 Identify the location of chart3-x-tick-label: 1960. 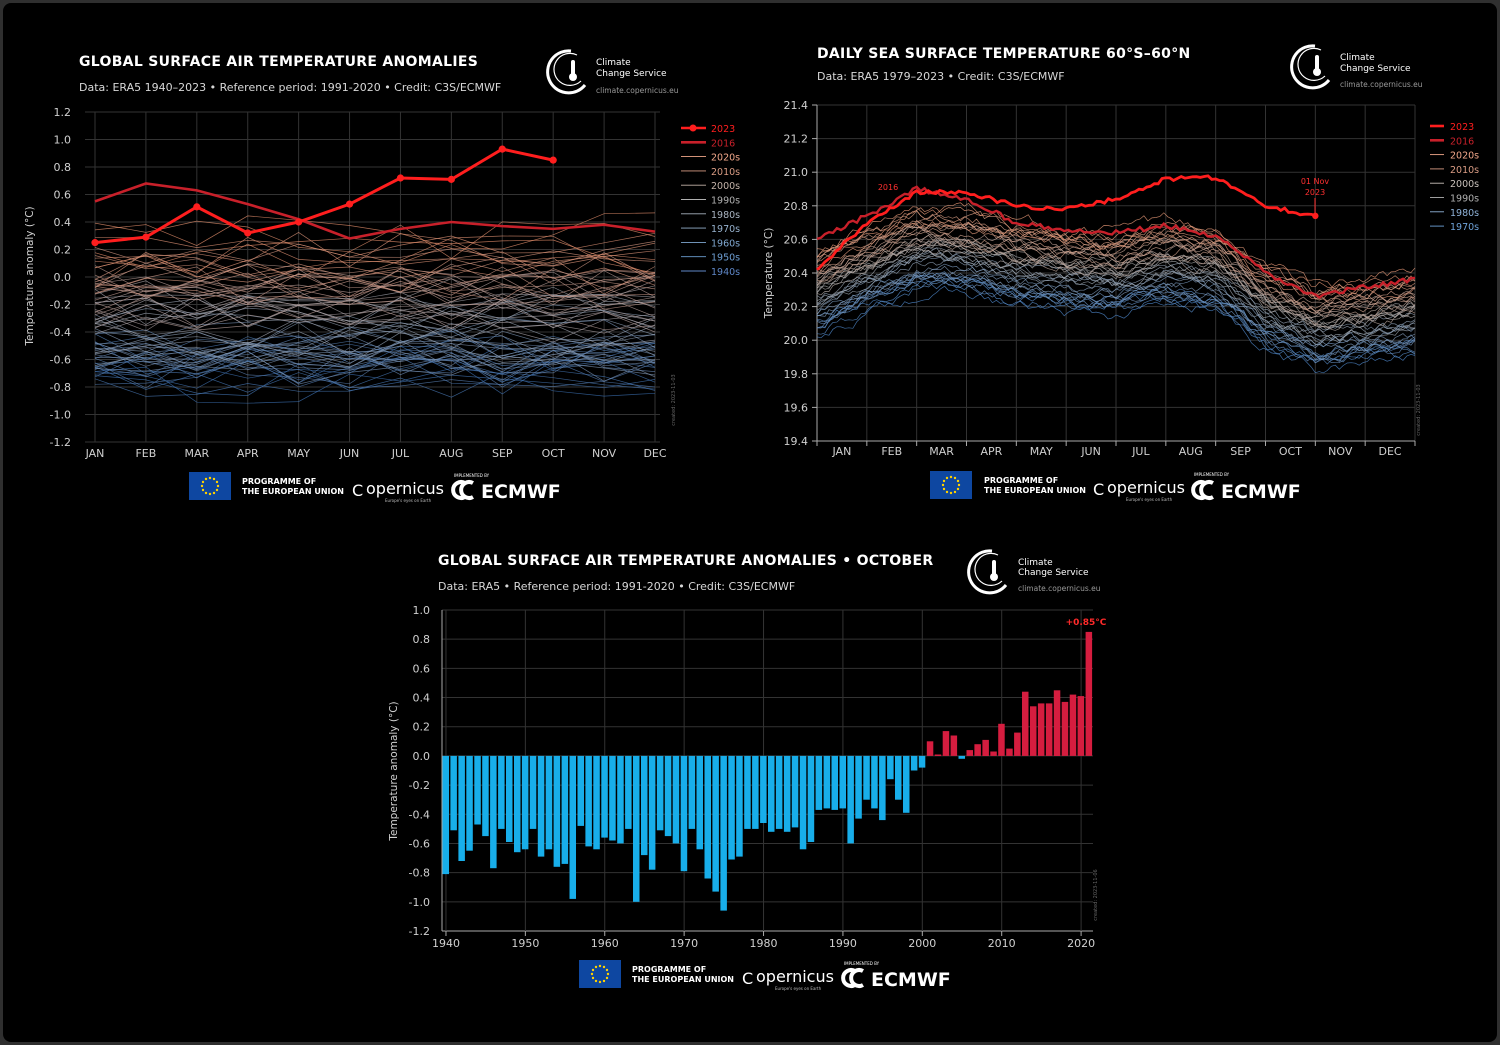
(605, 943).